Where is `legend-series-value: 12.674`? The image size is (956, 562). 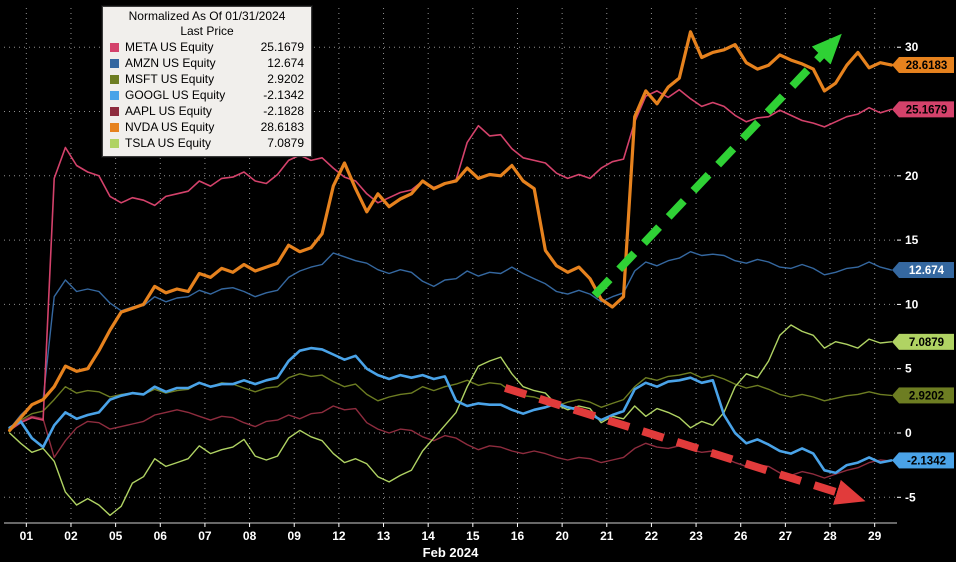 legend-series-value: 12.674 is located at coordinates (285, 63).